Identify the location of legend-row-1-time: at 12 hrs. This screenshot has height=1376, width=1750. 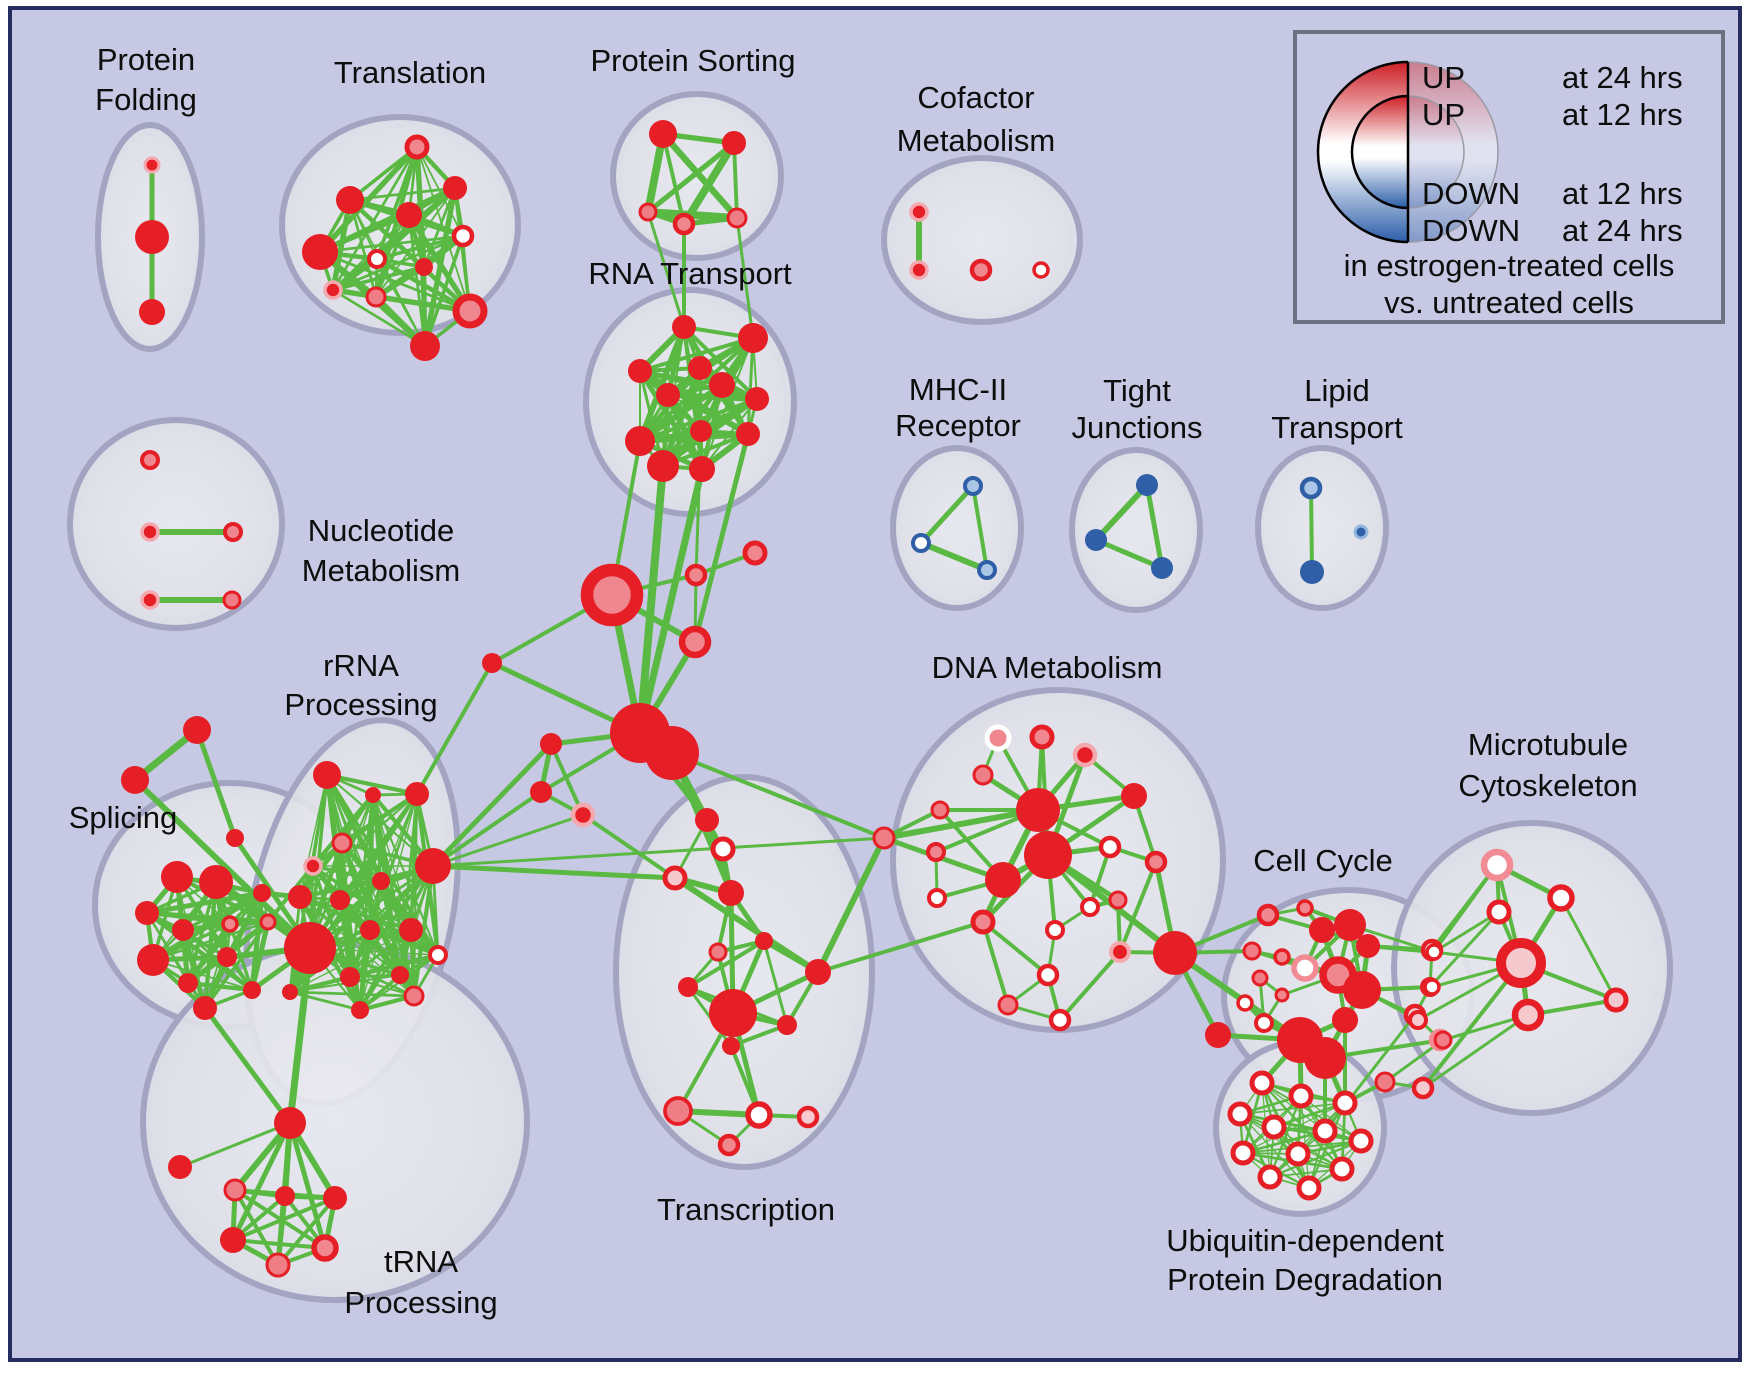
(1622, 114).